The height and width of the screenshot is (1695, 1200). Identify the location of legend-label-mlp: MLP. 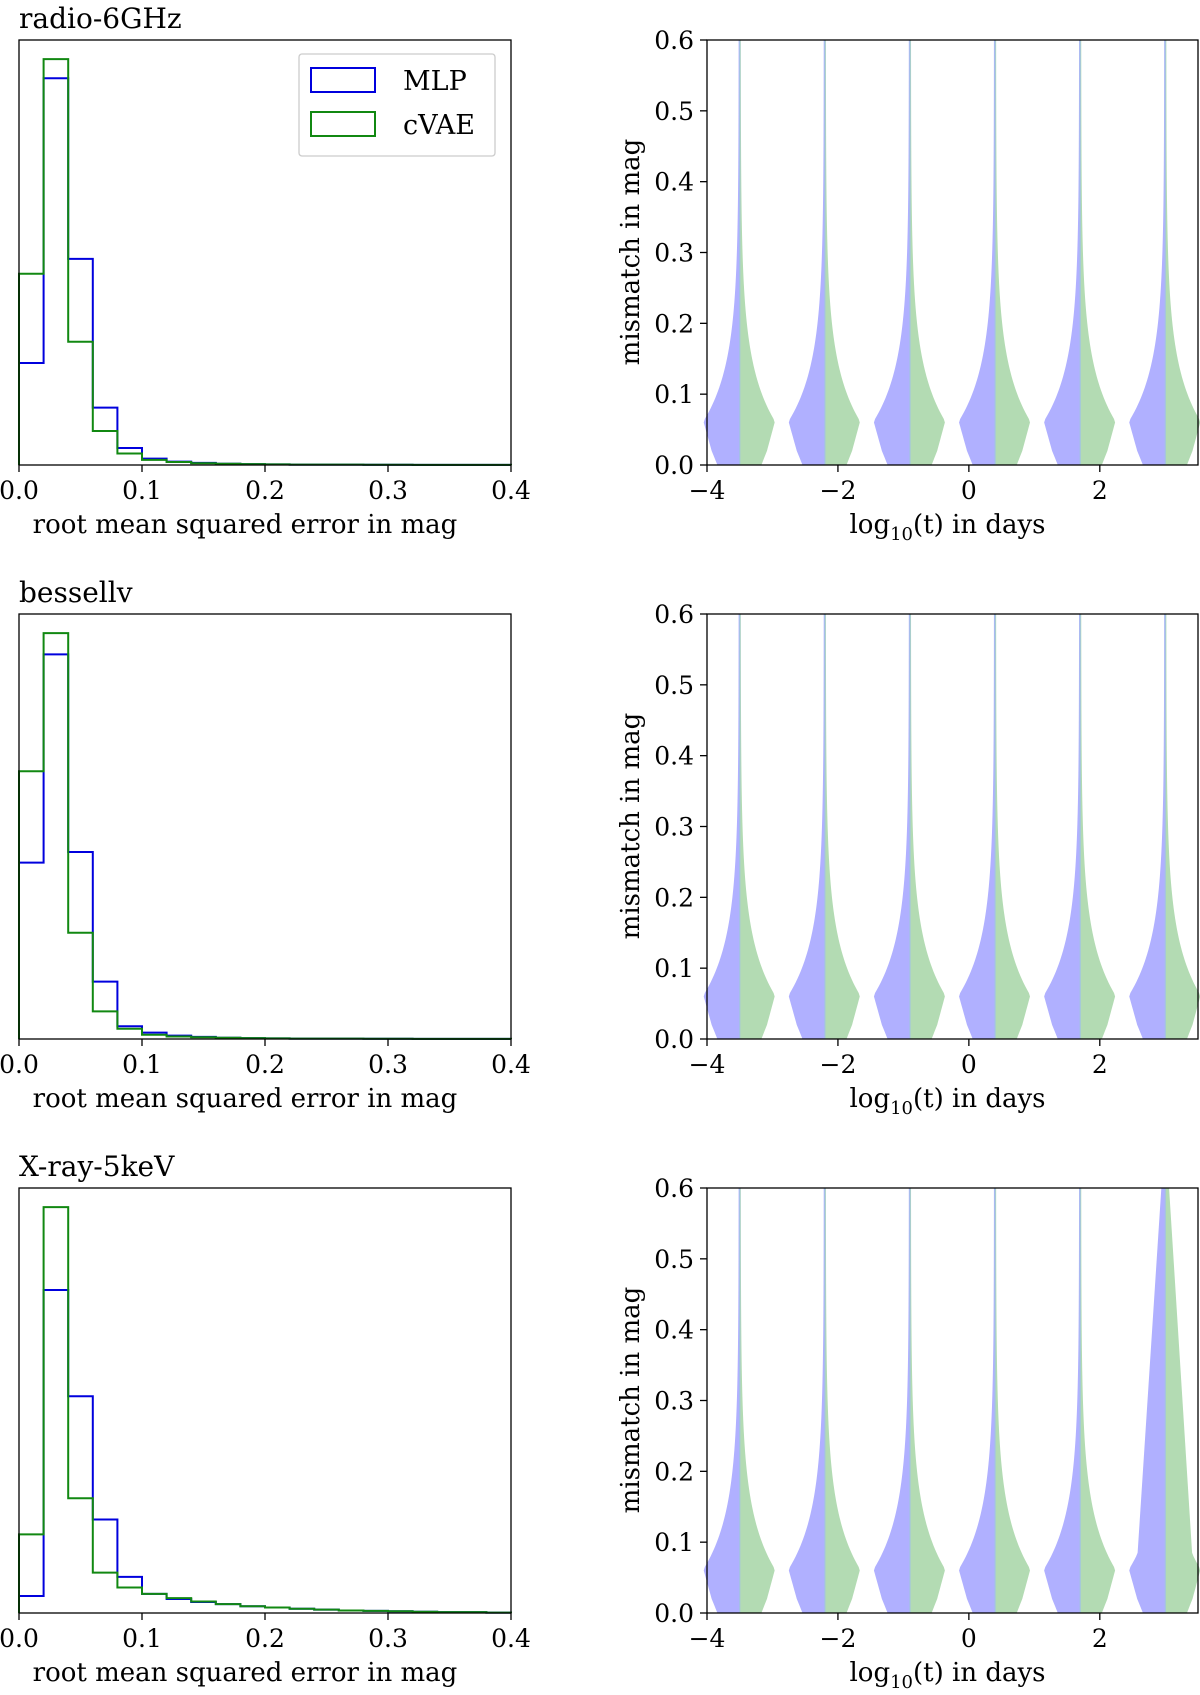
(435, 81).